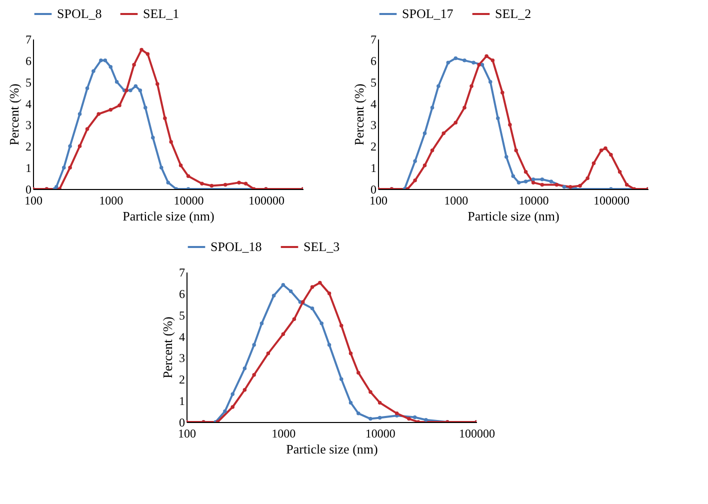  What do you see at coordinates (161, 13) in the screenshot?
I see `legend-label: SEL_1` at bounding box center [161, 13].